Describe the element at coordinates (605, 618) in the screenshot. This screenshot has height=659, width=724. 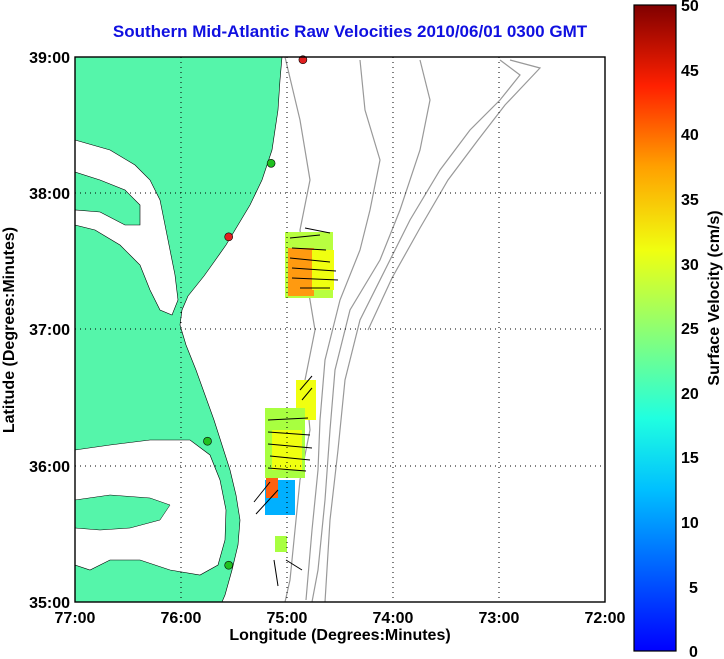
I see `x-tick-label: 72:00` at that location.